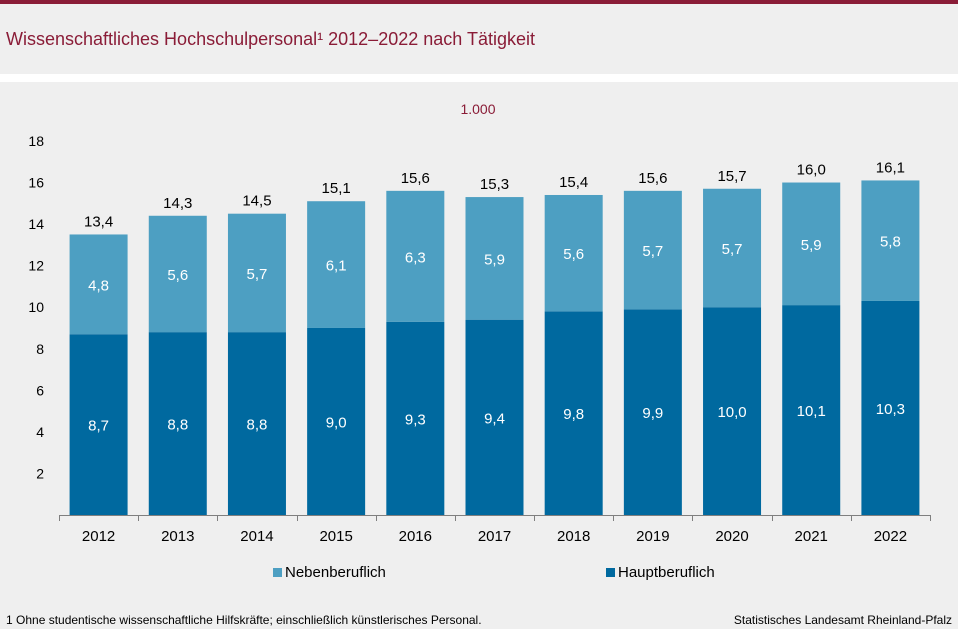  I want to click on total-label: 14,3, so click(177, 203).